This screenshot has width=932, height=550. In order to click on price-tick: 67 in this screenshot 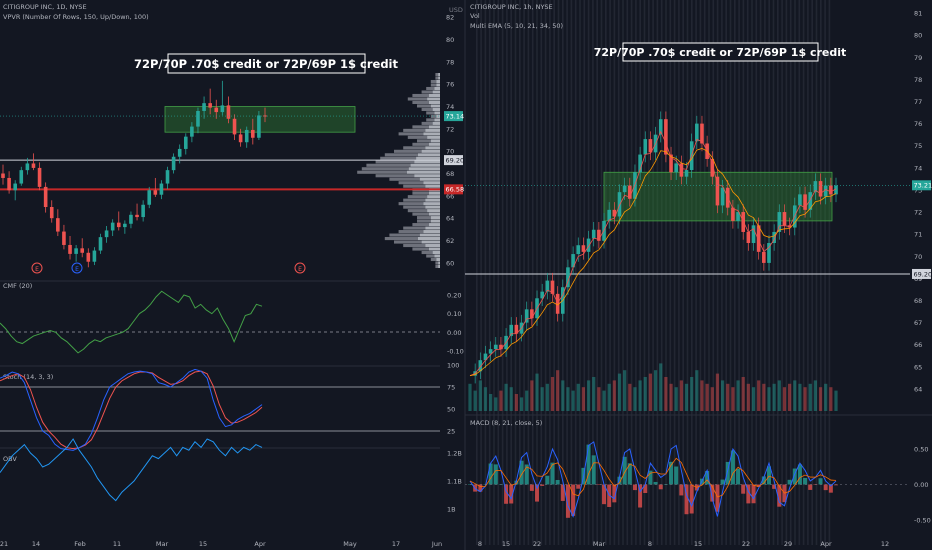, I will do `click(918, 323)`.